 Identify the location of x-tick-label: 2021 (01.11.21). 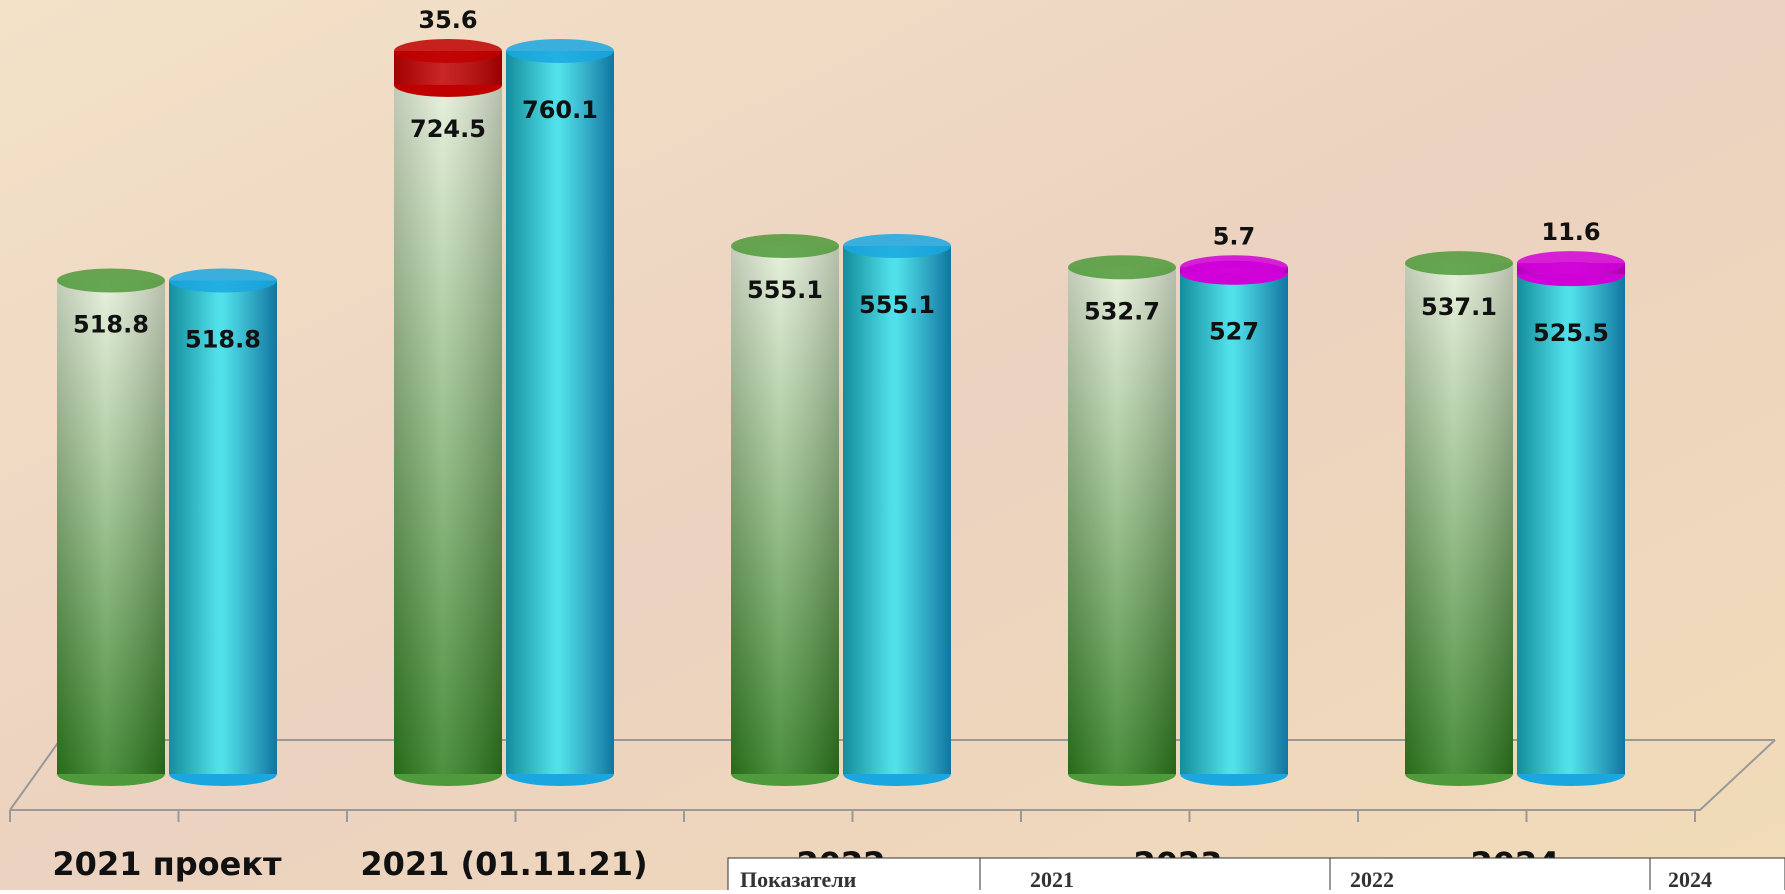
(503, 864).